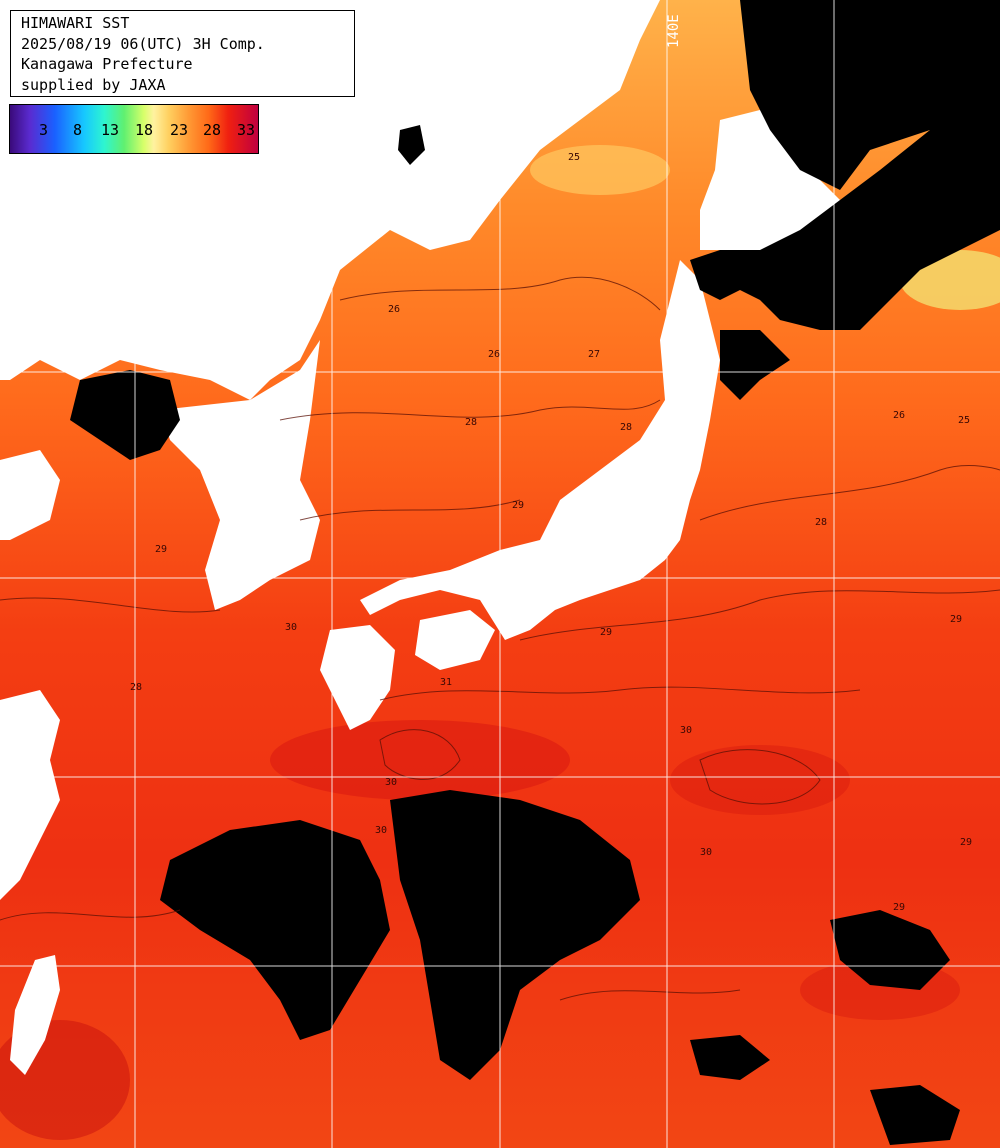 The image size is (1000, 1148). I want to click on title-line-4: supplied by JAXA, so click(93, 84).